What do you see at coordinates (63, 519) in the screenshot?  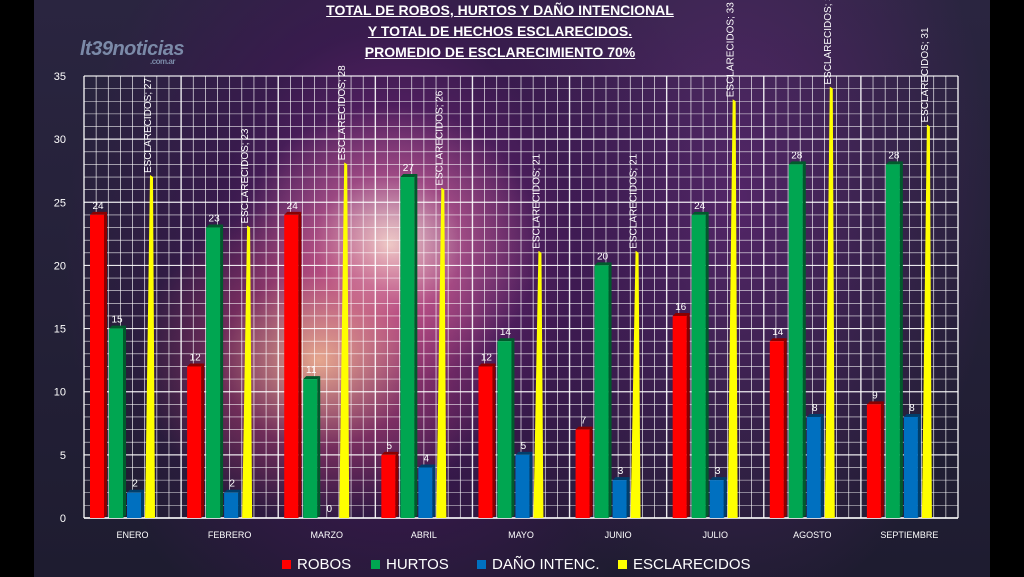 I see `y-tick-label: 0` at bounding box center [63, 519].